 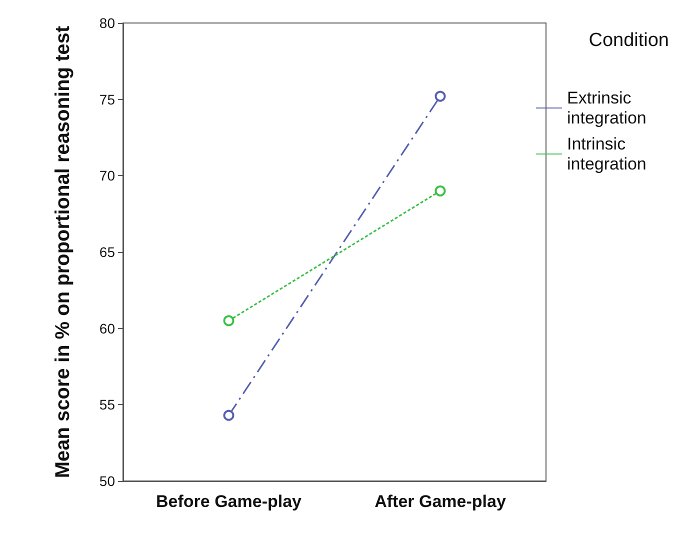 I want to click on legend-title: Condition, so click(x=629, y=40).